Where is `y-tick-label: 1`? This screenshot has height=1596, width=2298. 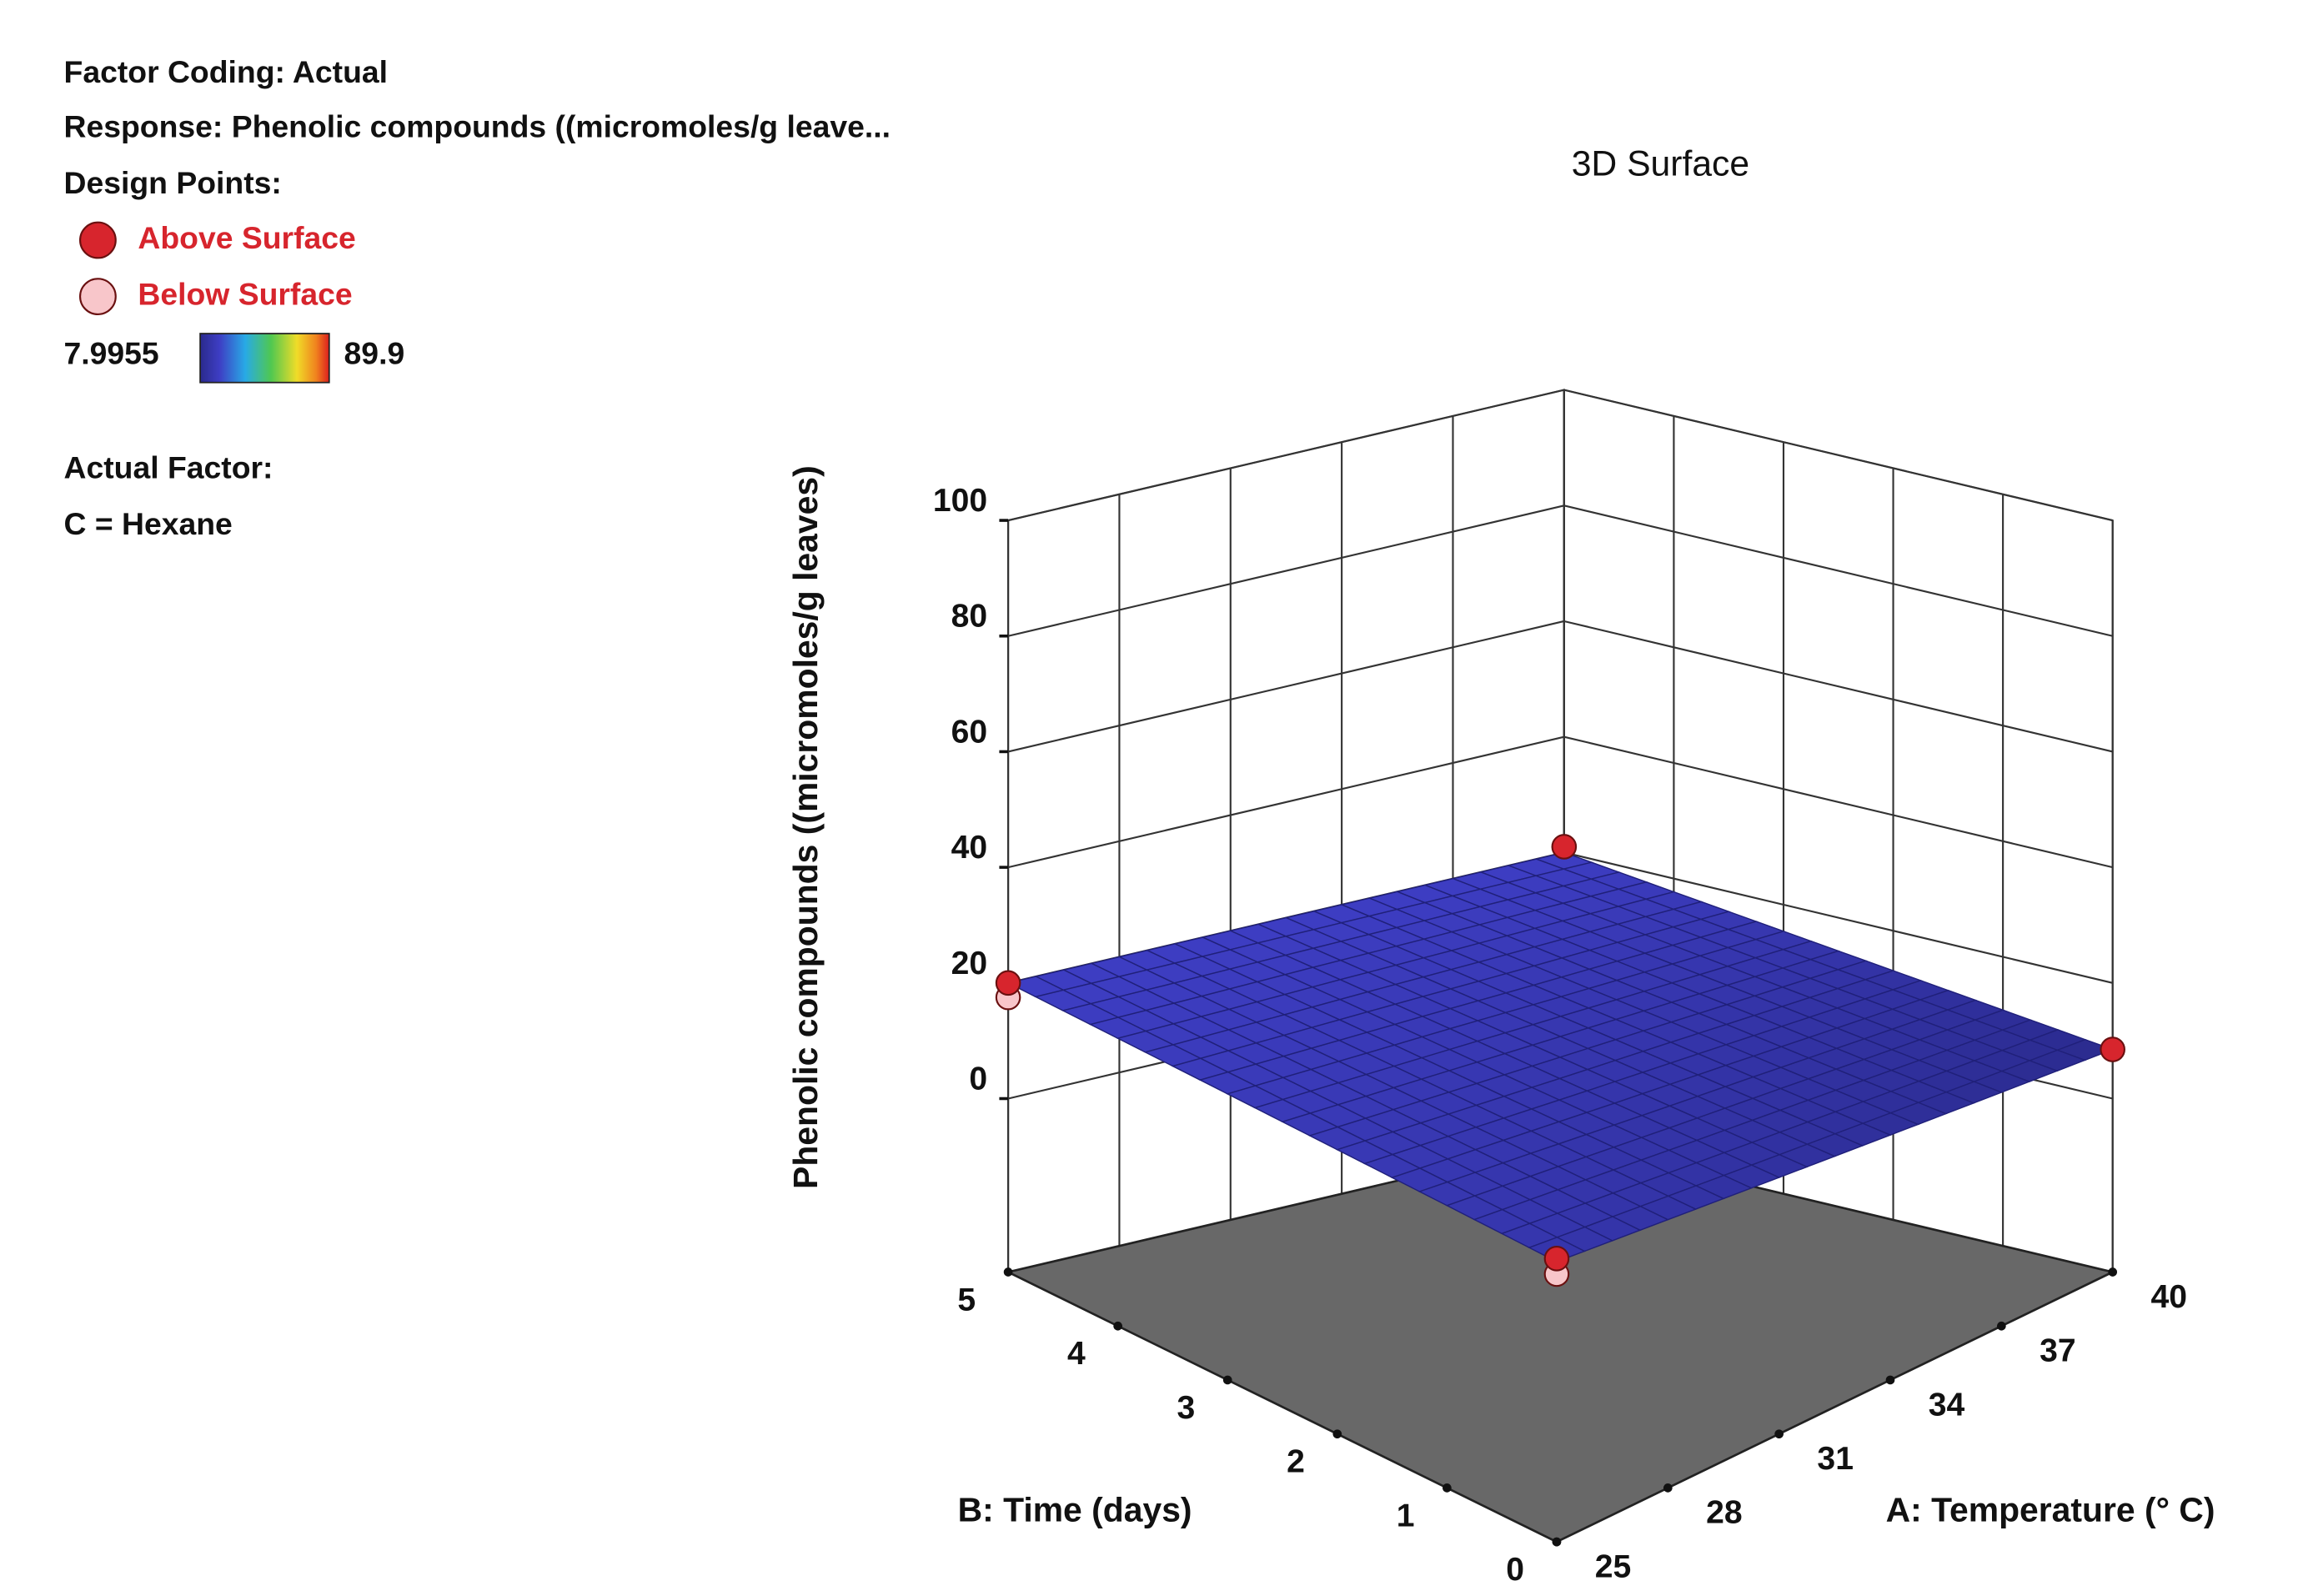
y-tick-label: 1 is located at coordinates (1406, 1516).